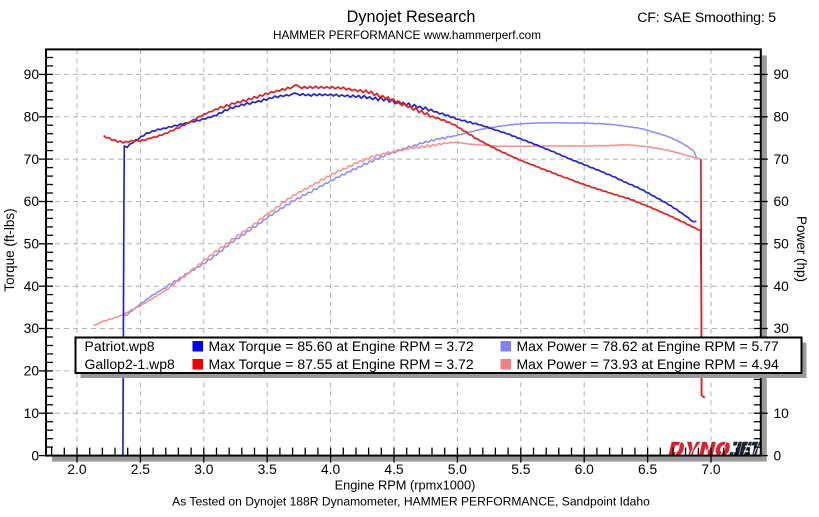 The image size is (819, 517). Describe the element at coordinates (706, 18) in the screenshot. I see `svg-text: CF: SAE Smoothing: 5` at that location.